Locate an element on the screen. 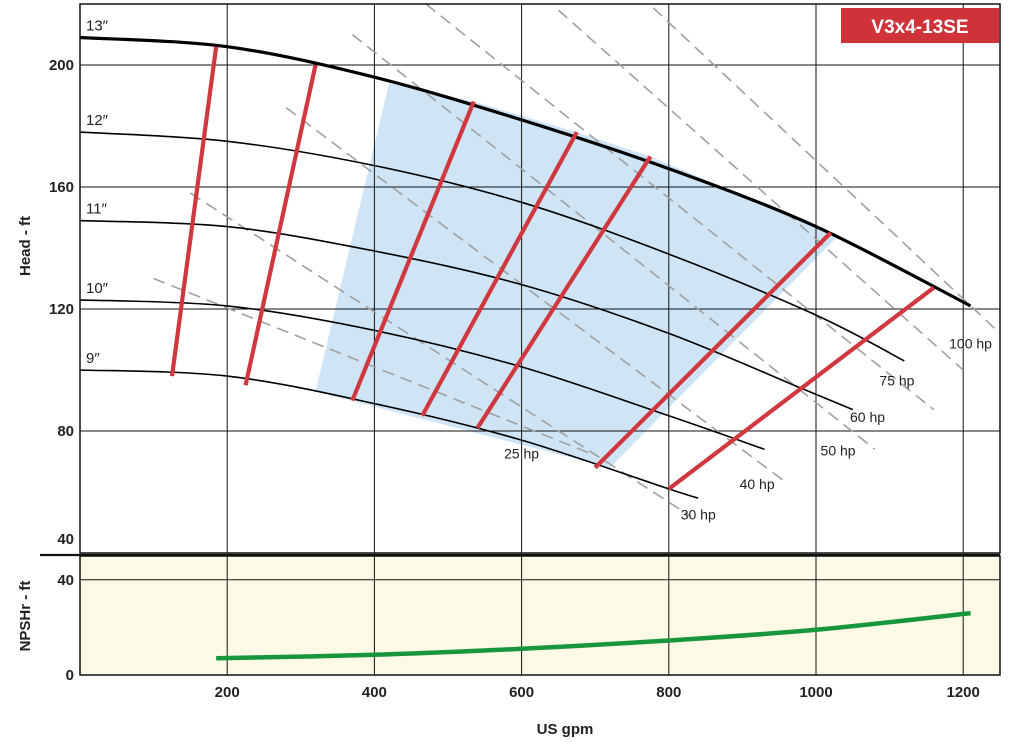 The image size is (1018, 744). impeller-curve-label-2: 11″ is located at coordinates (97, 209).